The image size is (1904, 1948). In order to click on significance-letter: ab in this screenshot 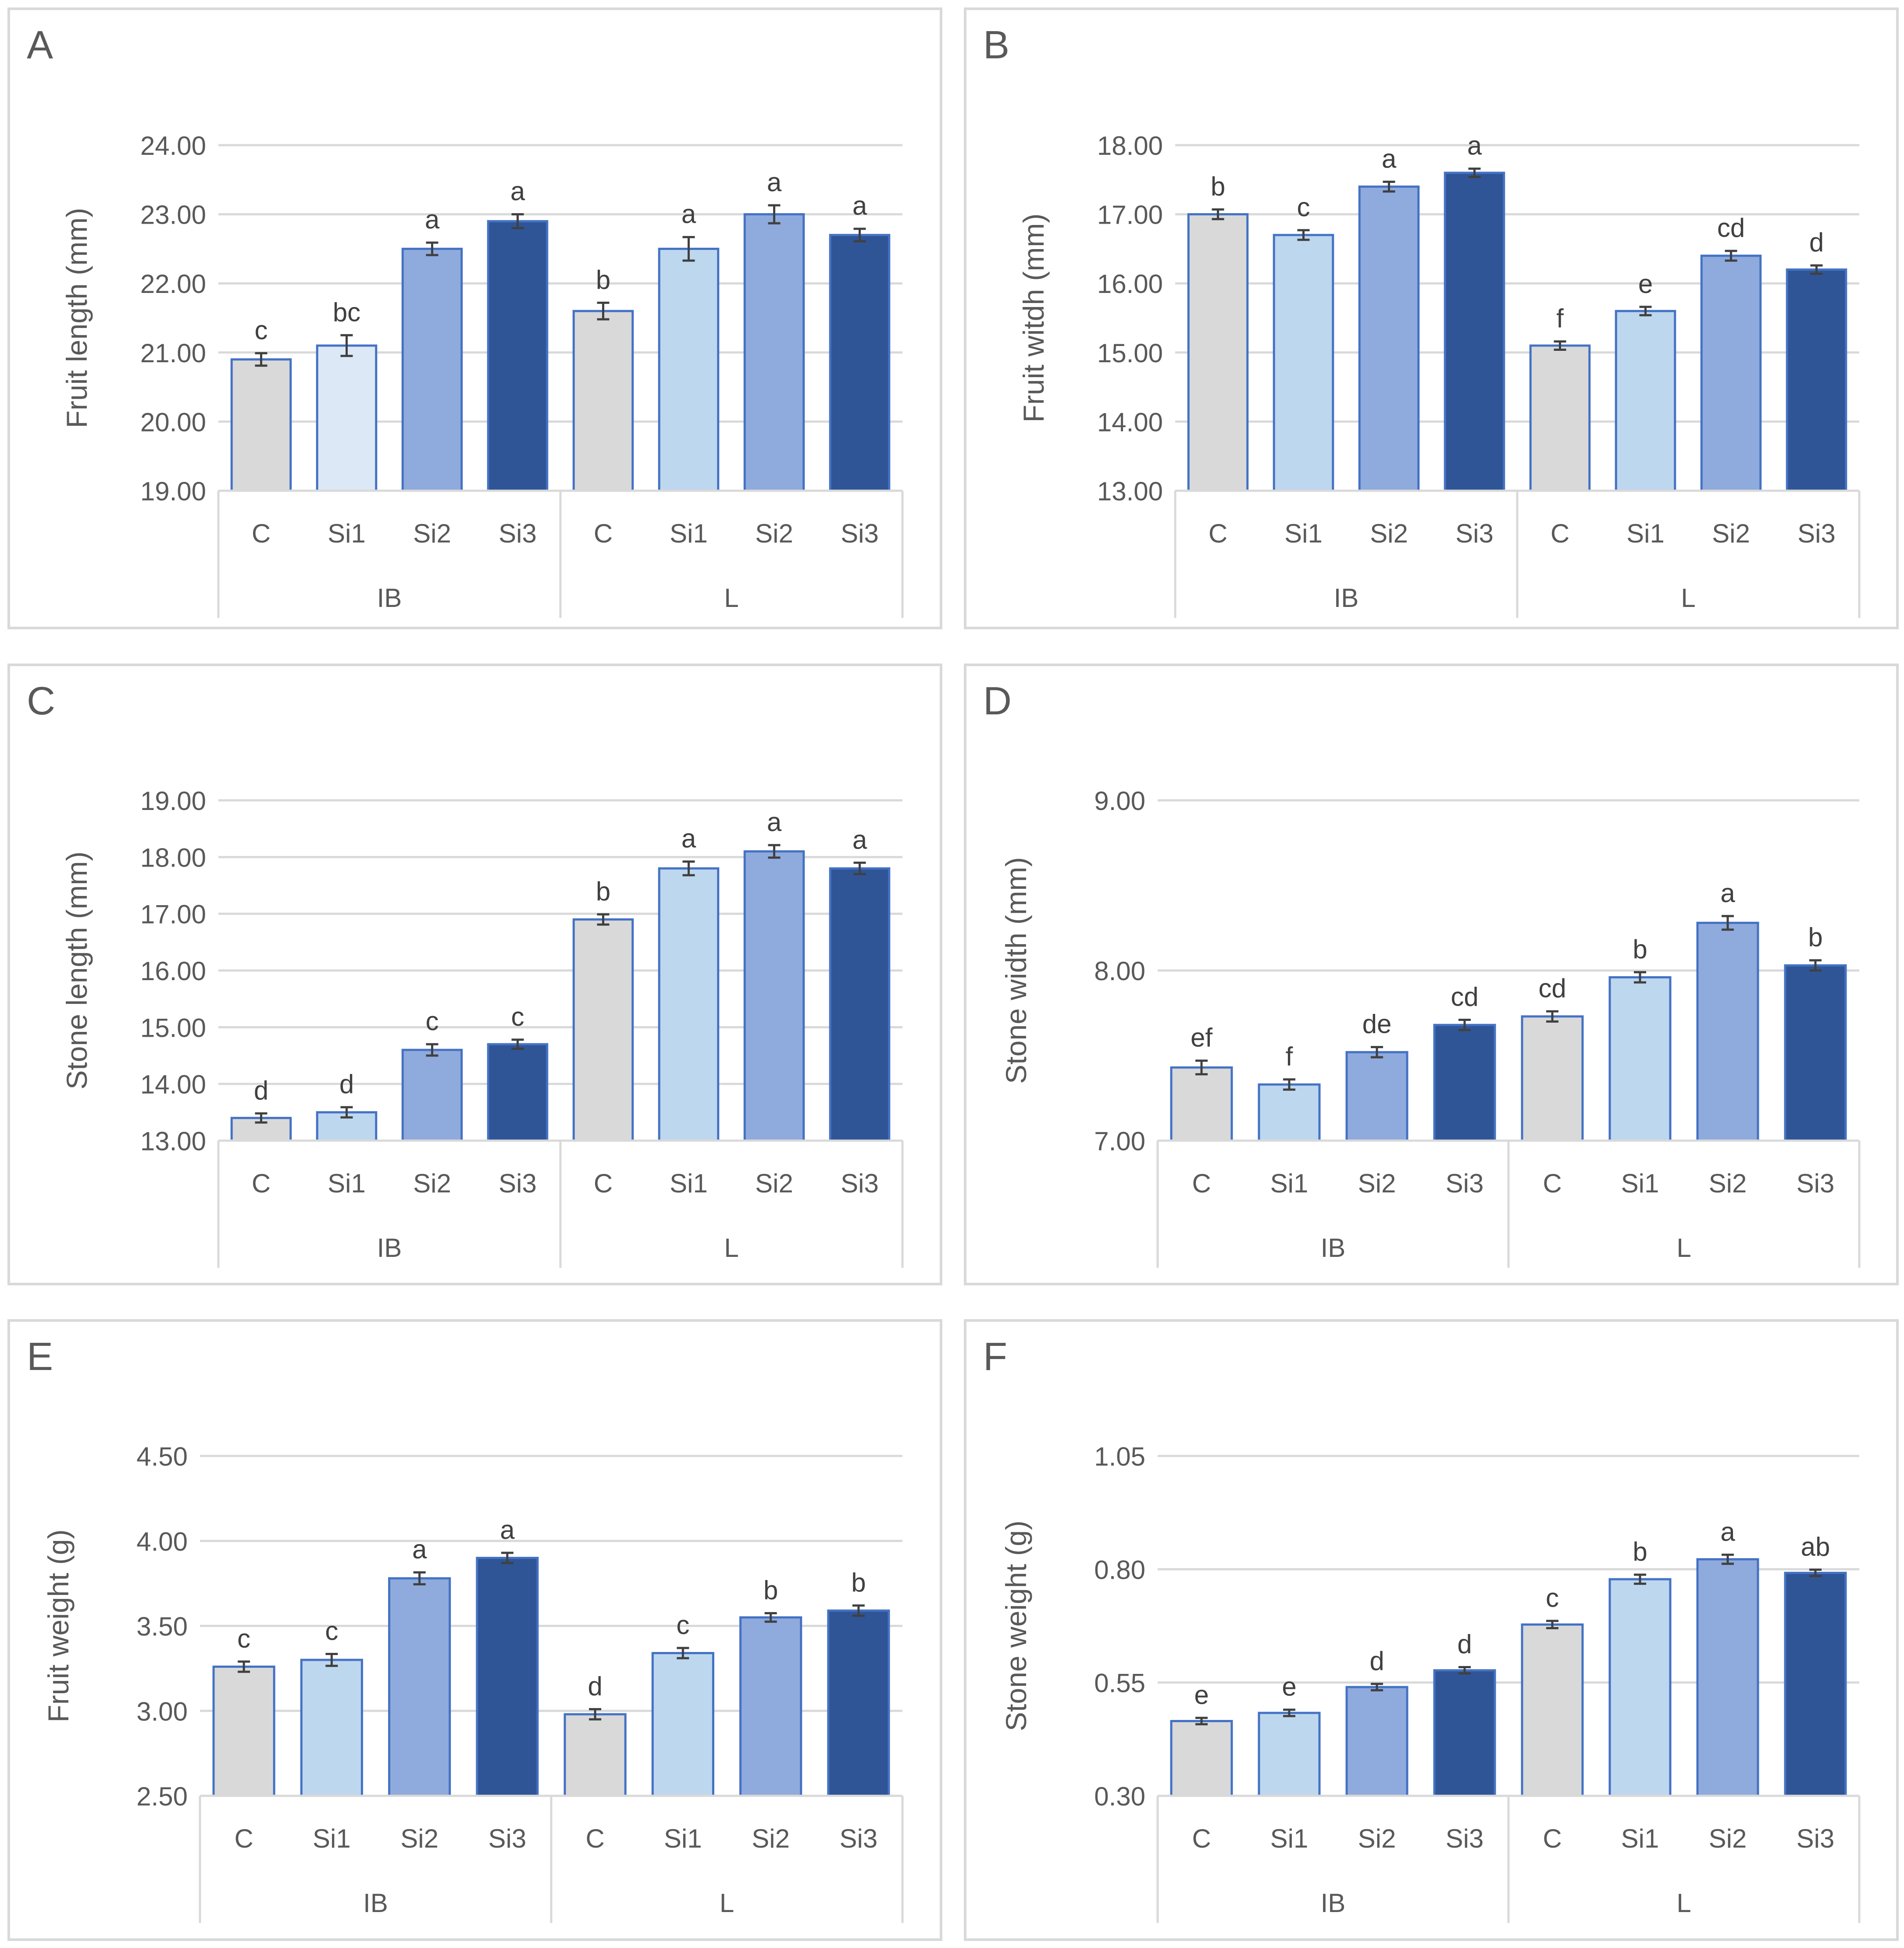, I will do `click(1815, 1546)`.